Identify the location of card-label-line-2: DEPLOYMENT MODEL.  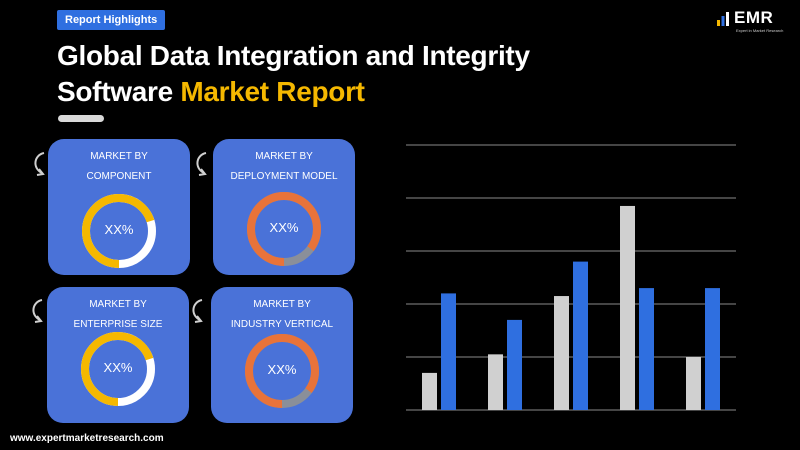
(284, 176).